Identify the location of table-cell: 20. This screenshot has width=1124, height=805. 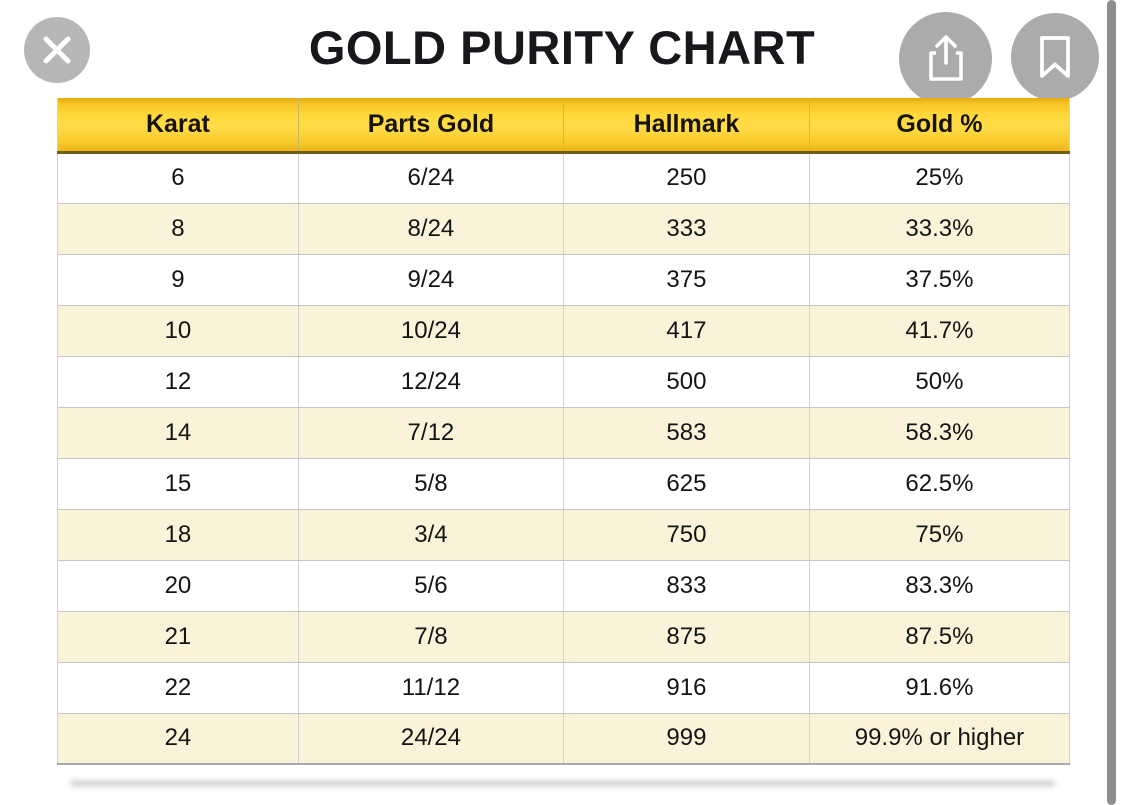
(178, 586).